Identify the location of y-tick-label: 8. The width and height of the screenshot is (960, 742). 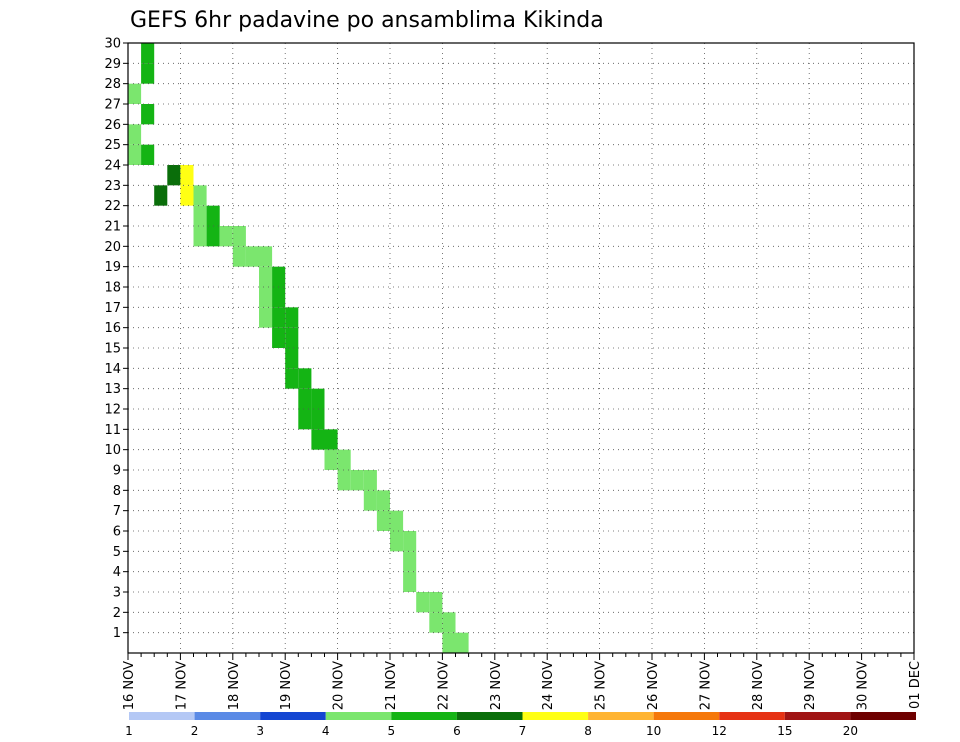
(117, 491).